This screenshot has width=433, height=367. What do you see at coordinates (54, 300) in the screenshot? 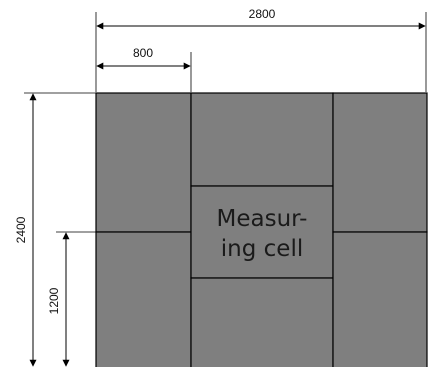
I see `dimension-label-half-height: 1200` at bounding box center [54, 300].